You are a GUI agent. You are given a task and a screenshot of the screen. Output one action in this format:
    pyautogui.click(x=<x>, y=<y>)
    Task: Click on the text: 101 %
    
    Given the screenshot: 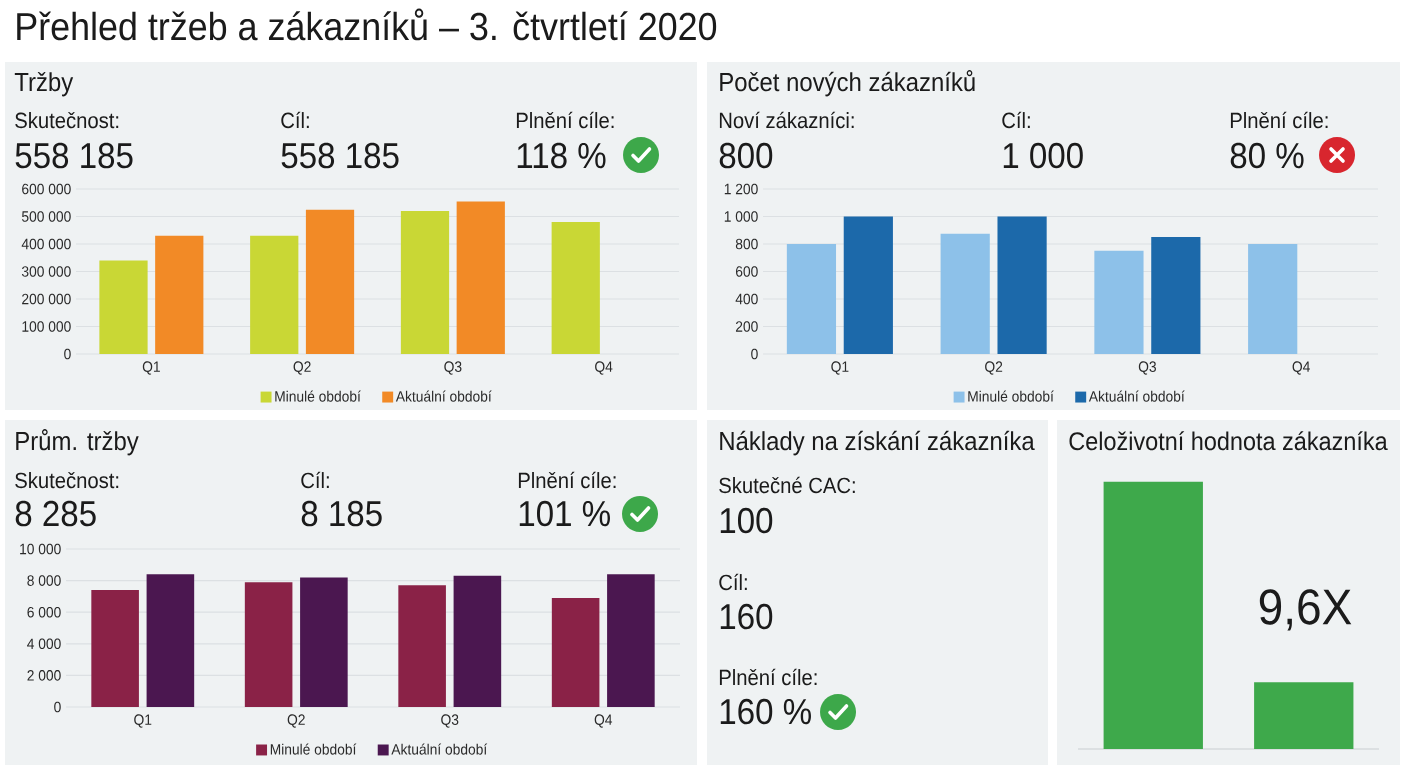 What is the action you would take?
    pyautogui.click(x=564, y=513)
    